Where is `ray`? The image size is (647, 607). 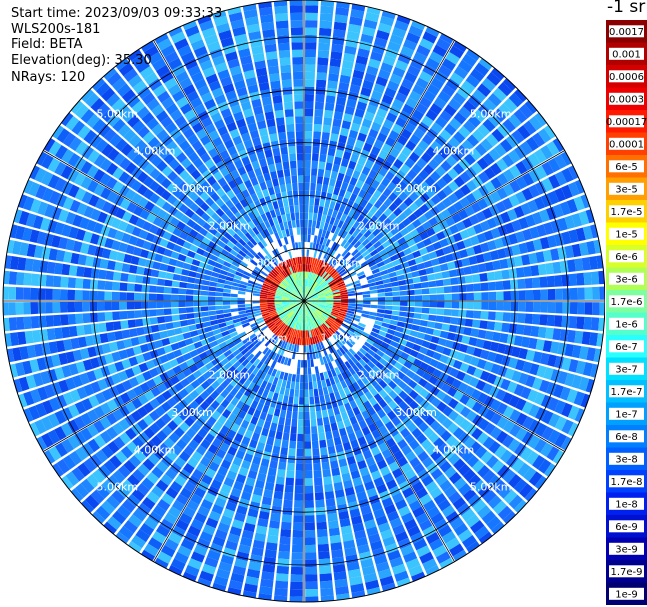
ray is located at coordinates (203, 418).